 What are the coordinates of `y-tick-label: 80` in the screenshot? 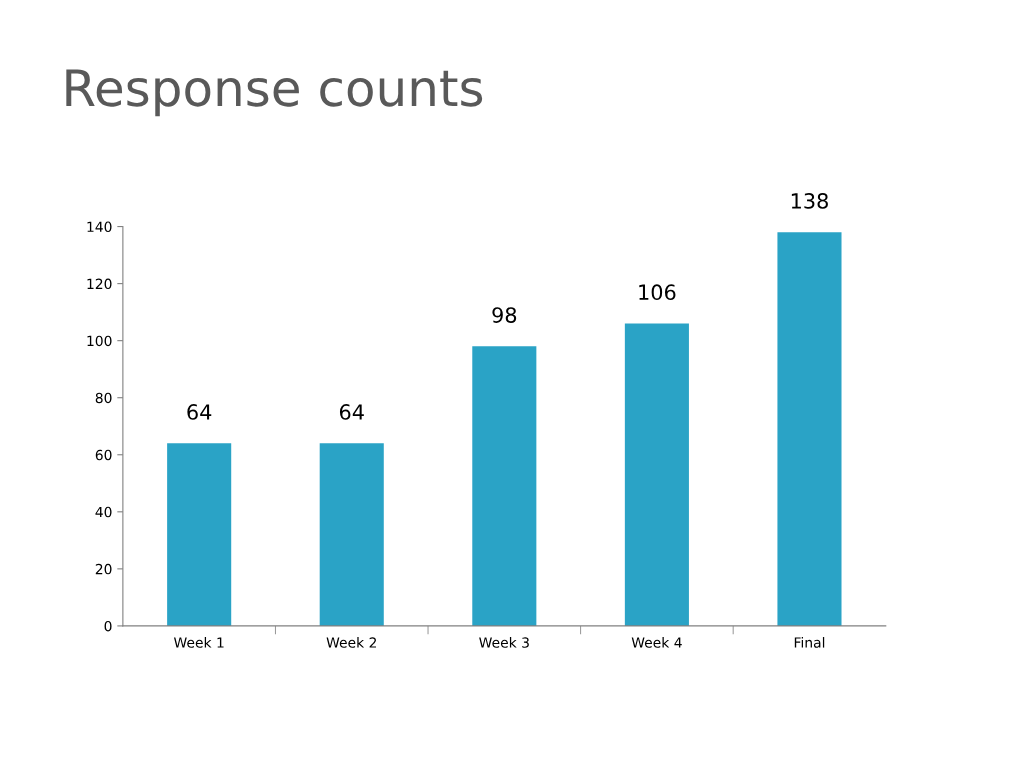 It's located at (103, 398).